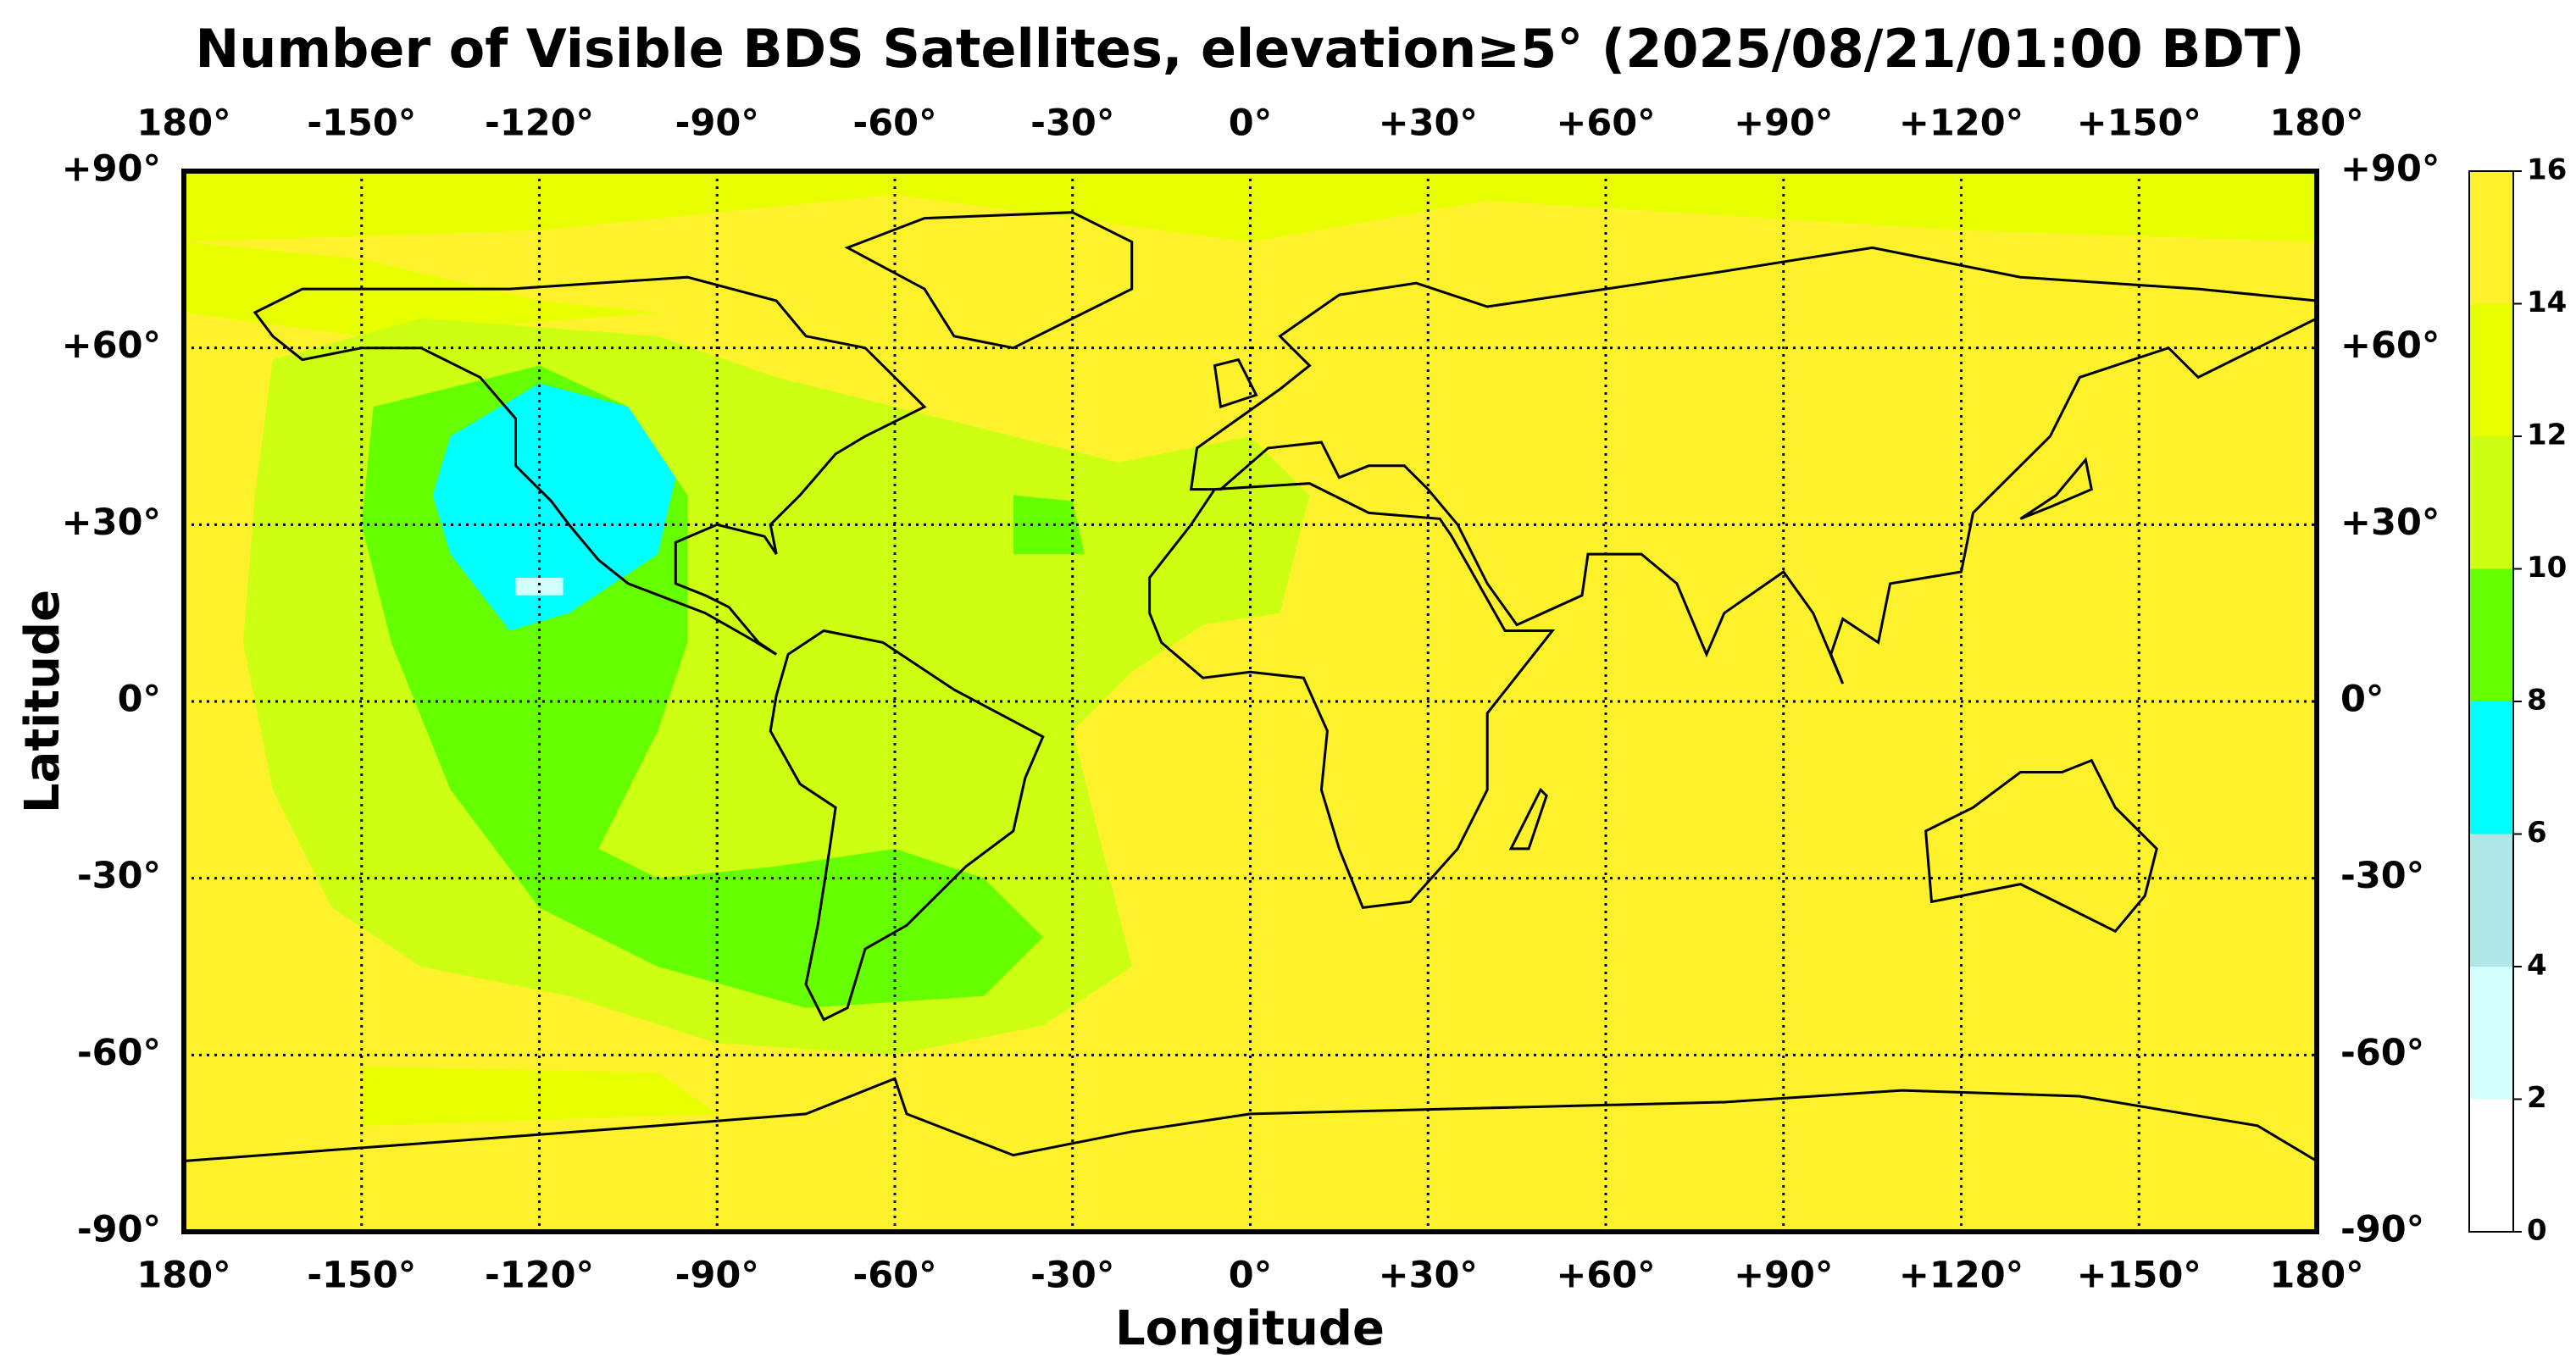 This screenshot has height=1369, width=2576. I want to click on colorbar-tick-label: 8, so click(2537, 701).